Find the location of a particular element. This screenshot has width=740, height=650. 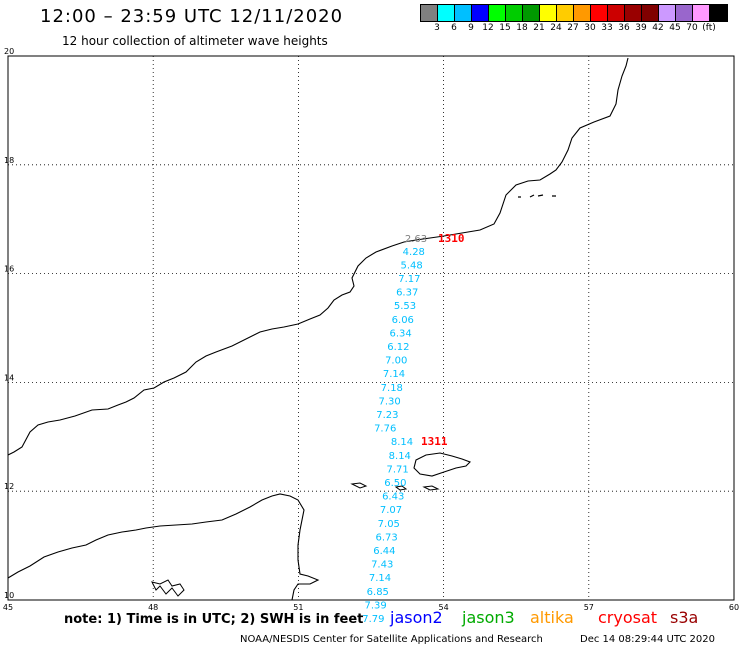

wave-height-value: 5.53 is located at coordinates (405, 306).